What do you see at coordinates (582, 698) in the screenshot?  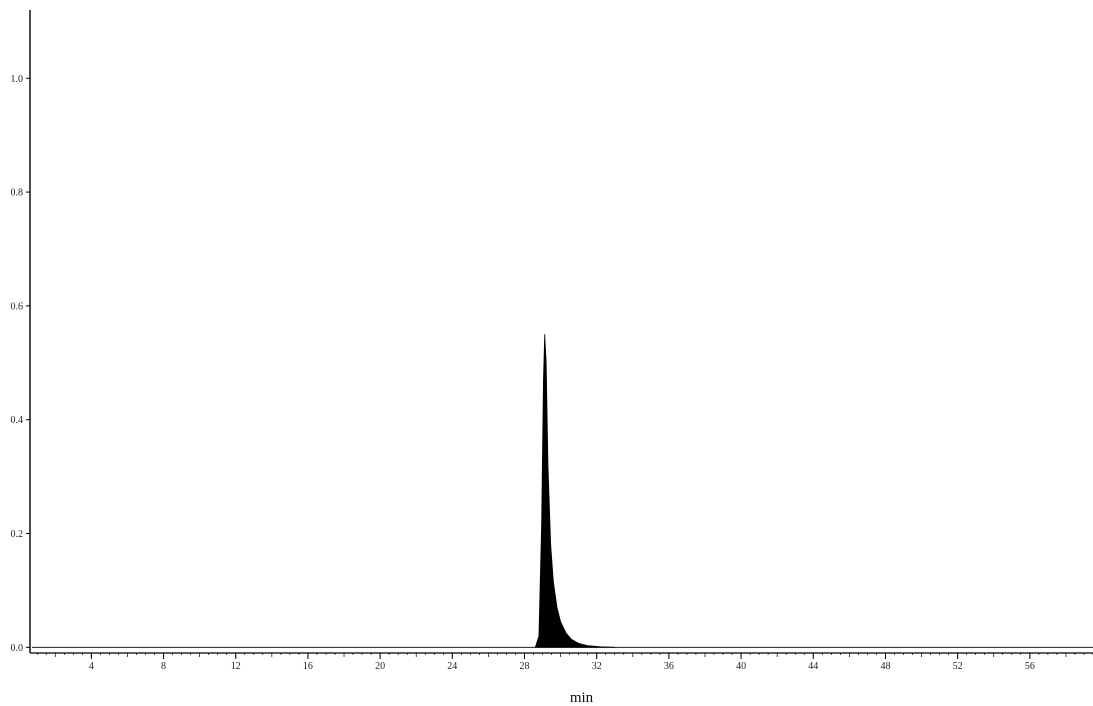 I see `x-axis-title: min` at bounding box center [582, 698].